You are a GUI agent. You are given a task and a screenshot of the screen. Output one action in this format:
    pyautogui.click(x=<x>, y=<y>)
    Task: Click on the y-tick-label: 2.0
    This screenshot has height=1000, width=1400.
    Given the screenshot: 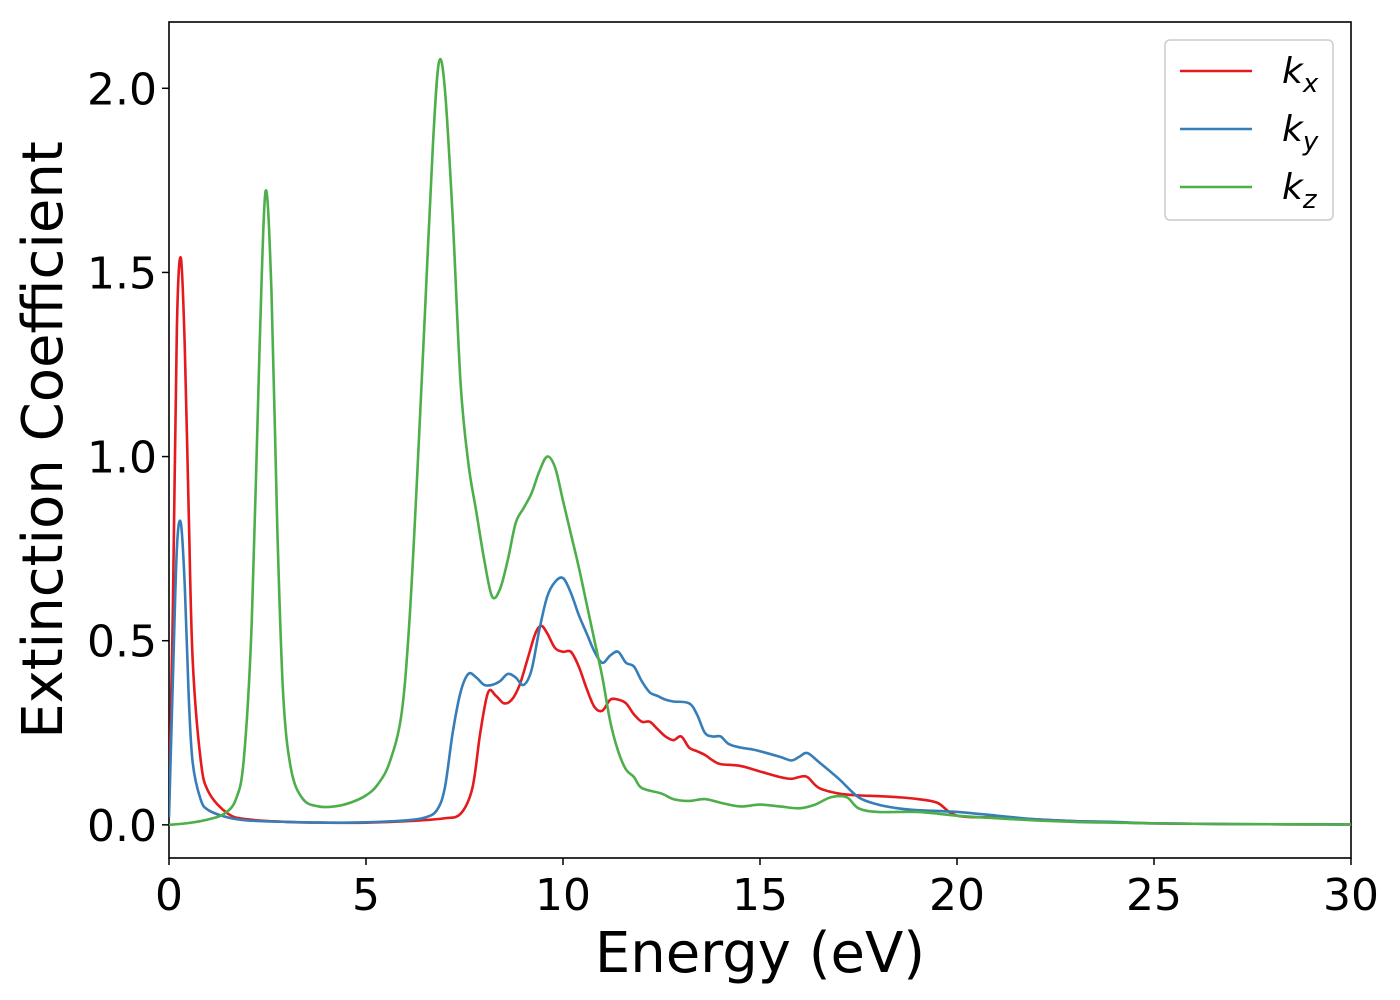 What is the action you would take?
    pyautogui.click(x=122, y=89)
    